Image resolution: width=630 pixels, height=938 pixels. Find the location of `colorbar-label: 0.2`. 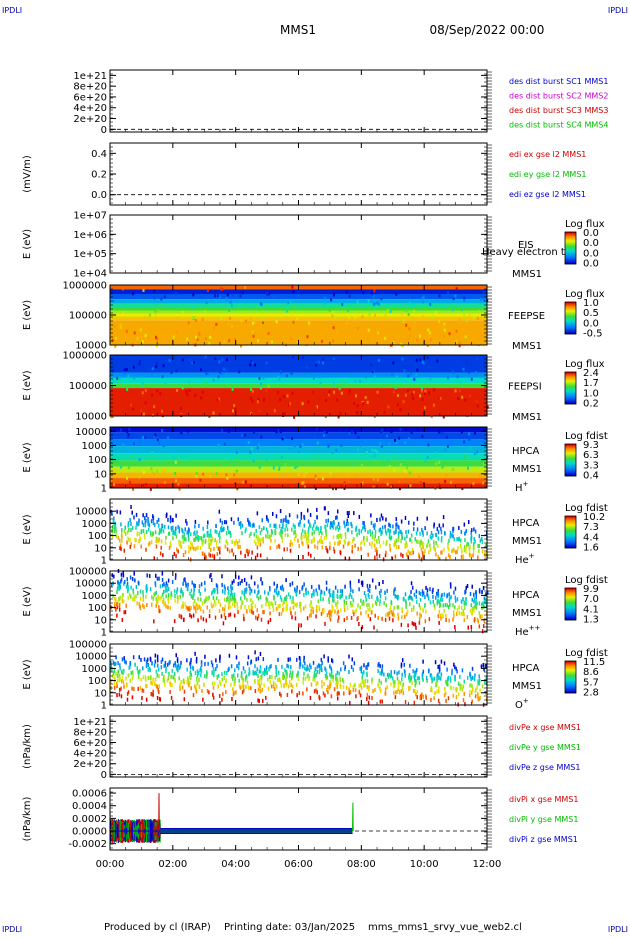

colorbar-label: 0.2 is located at coordinates (591, 403).